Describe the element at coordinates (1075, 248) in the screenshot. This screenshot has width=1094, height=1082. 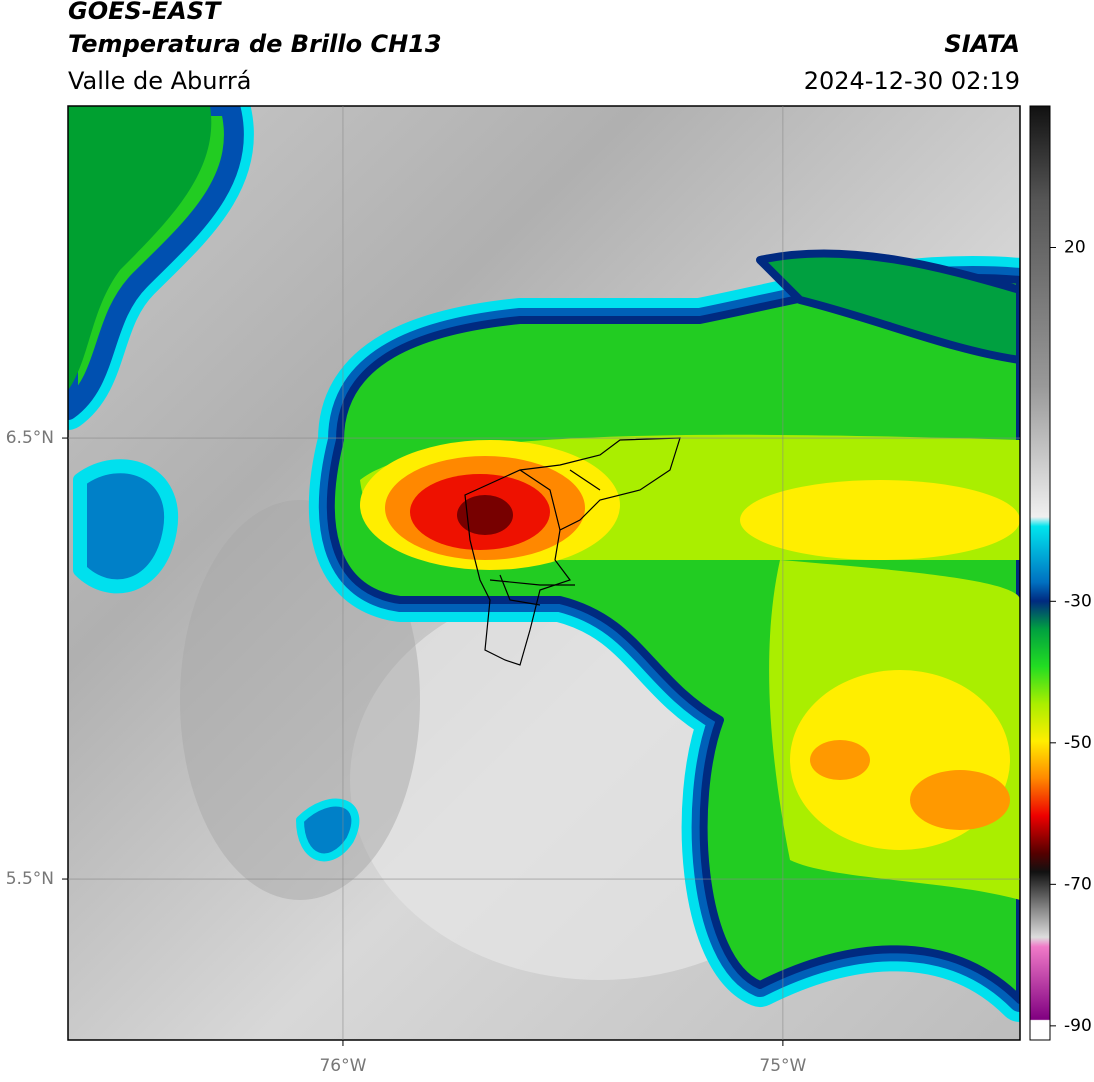
I see `colorbar-tick-label: 20` at that location.